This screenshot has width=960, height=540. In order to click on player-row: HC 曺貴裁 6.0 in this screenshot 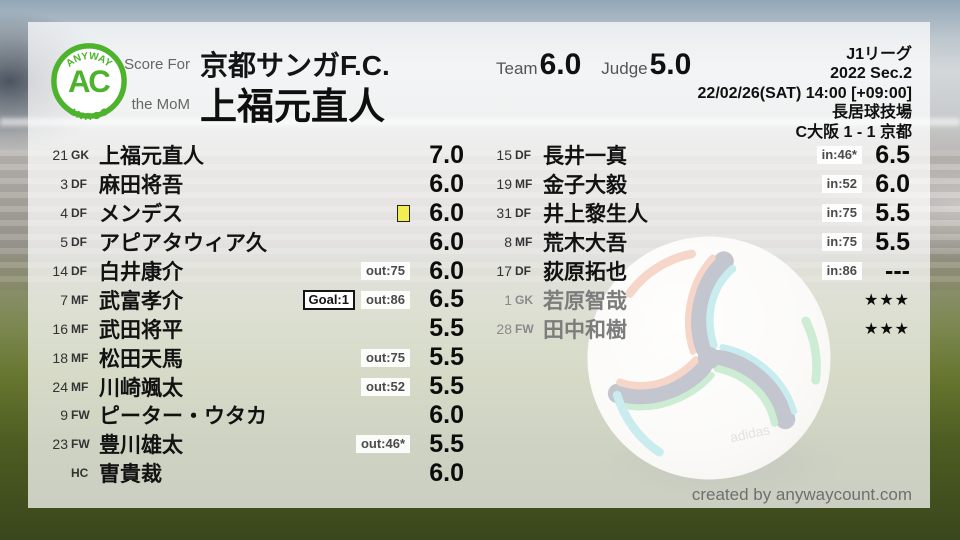, I will do `click(252, 473)`.